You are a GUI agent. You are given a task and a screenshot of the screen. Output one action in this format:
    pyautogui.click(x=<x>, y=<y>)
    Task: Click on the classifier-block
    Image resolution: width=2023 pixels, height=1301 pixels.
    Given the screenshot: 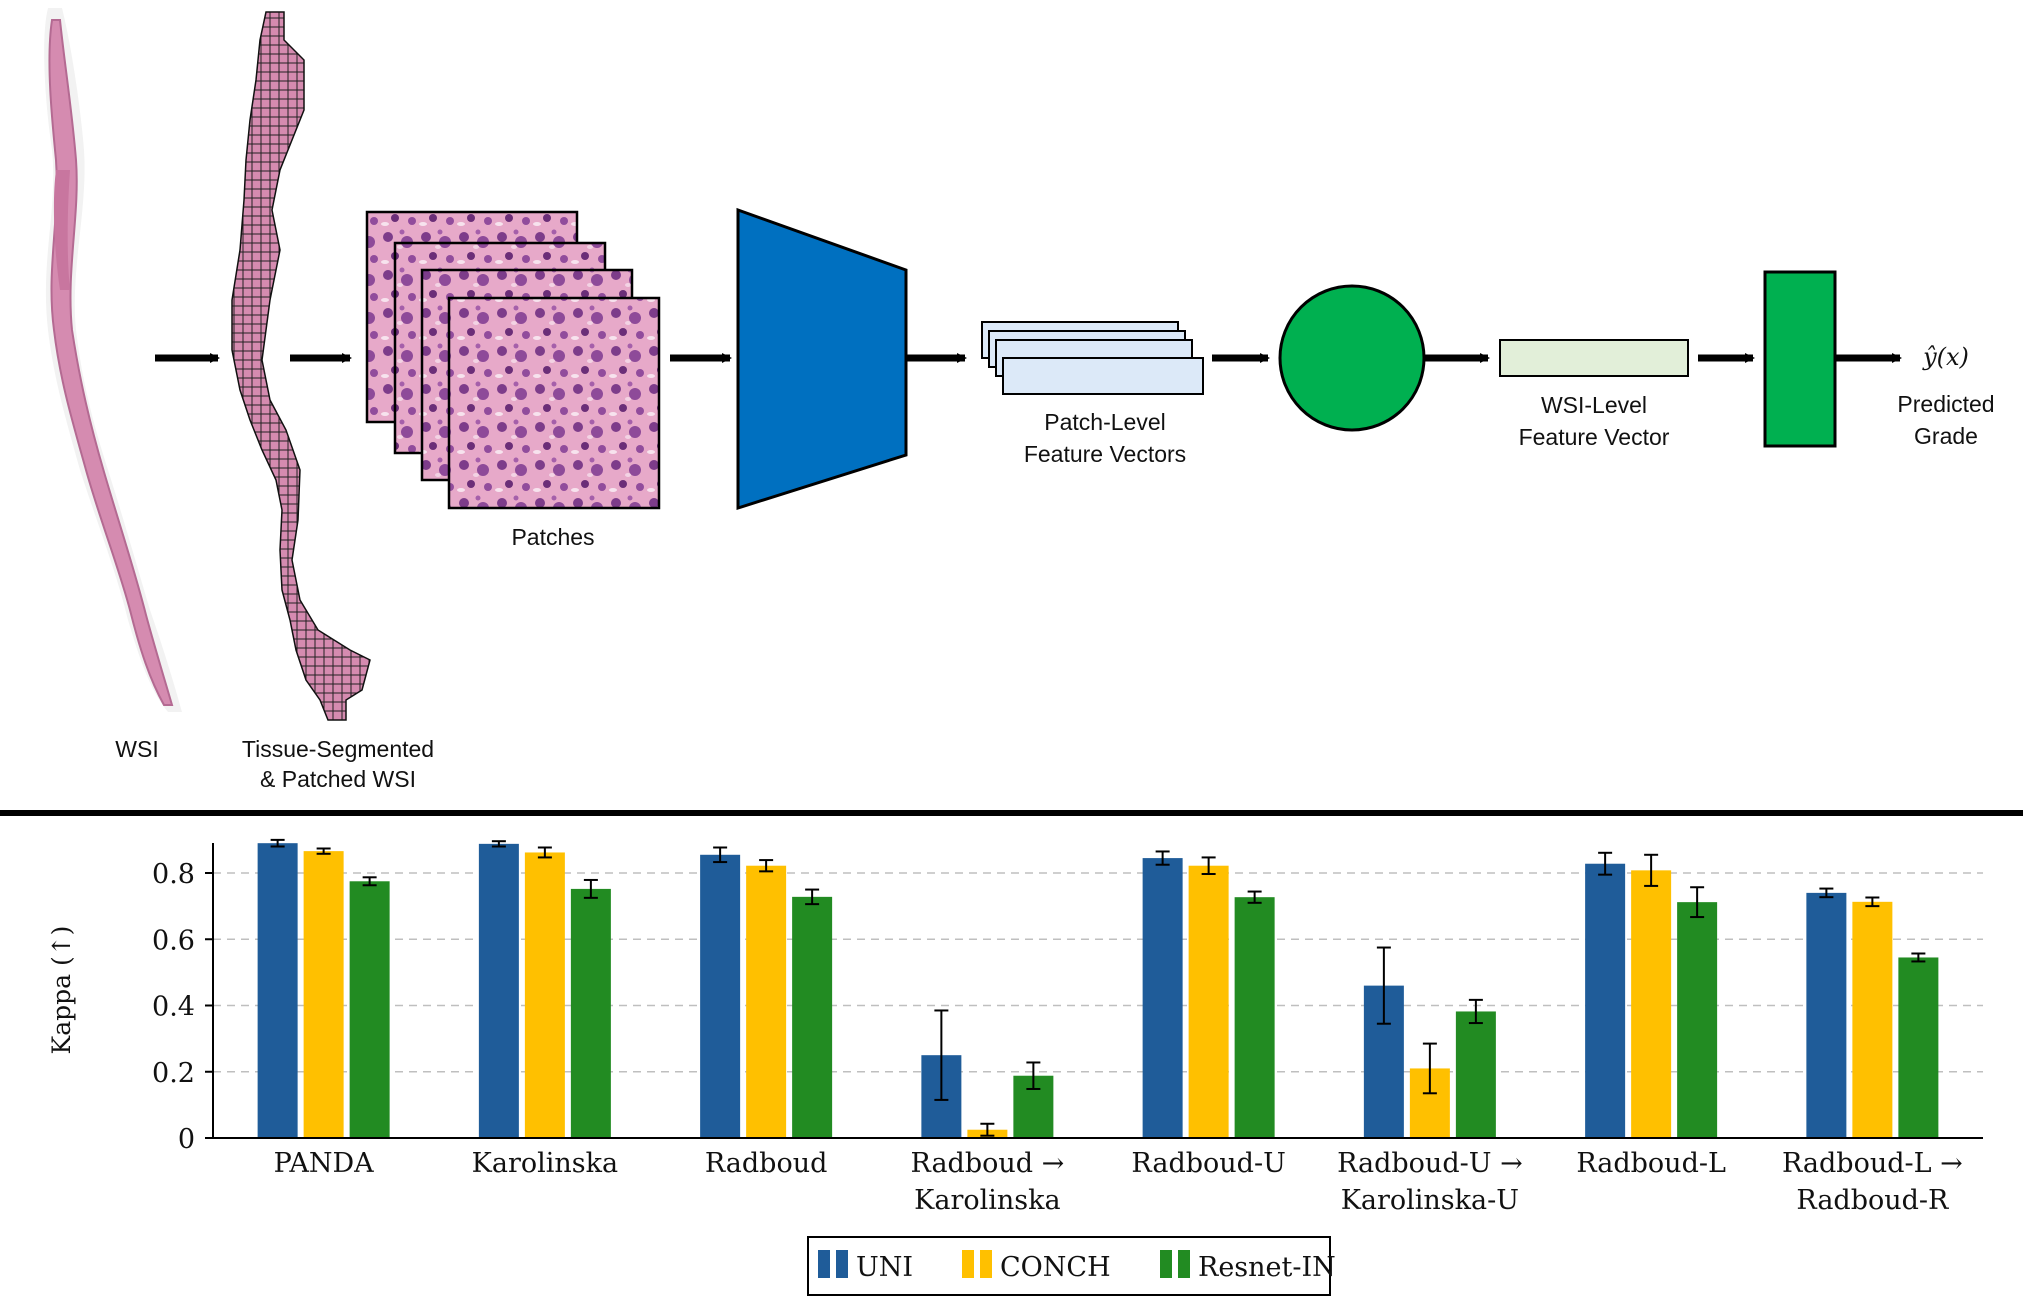 What is the action you would take?
    pyautogui.click(x=1800, y=359)
    